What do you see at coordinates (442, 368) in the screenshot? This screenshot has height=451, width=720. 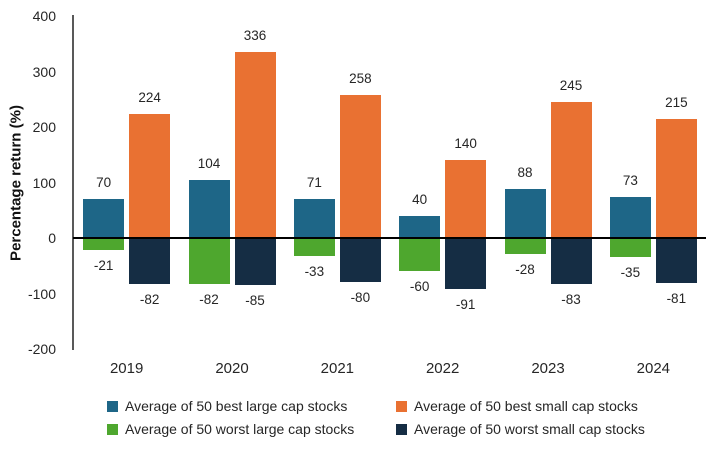 I see `x-tick-label-2022: 2022` at bounding box center [442, 368].